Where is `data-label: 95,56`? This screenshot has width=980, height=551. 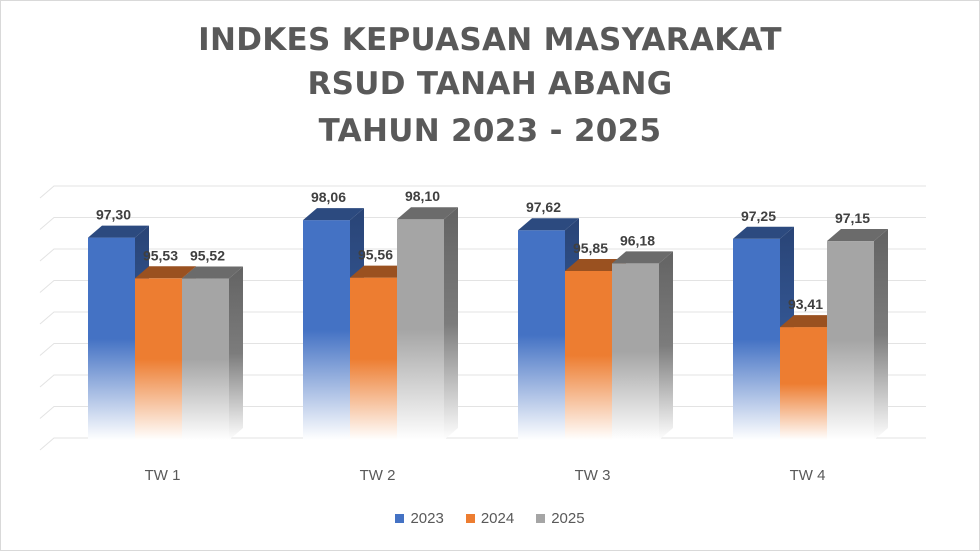 data-label: 95,56 is located at coordinates (375, 255).